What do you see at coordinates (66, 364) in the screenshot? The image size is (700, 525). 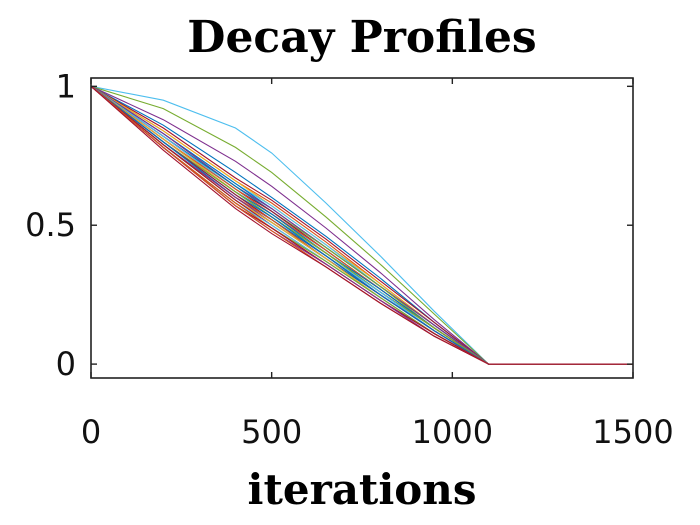 I see `y-tick-label: 0` at bounding box center [66, 364].